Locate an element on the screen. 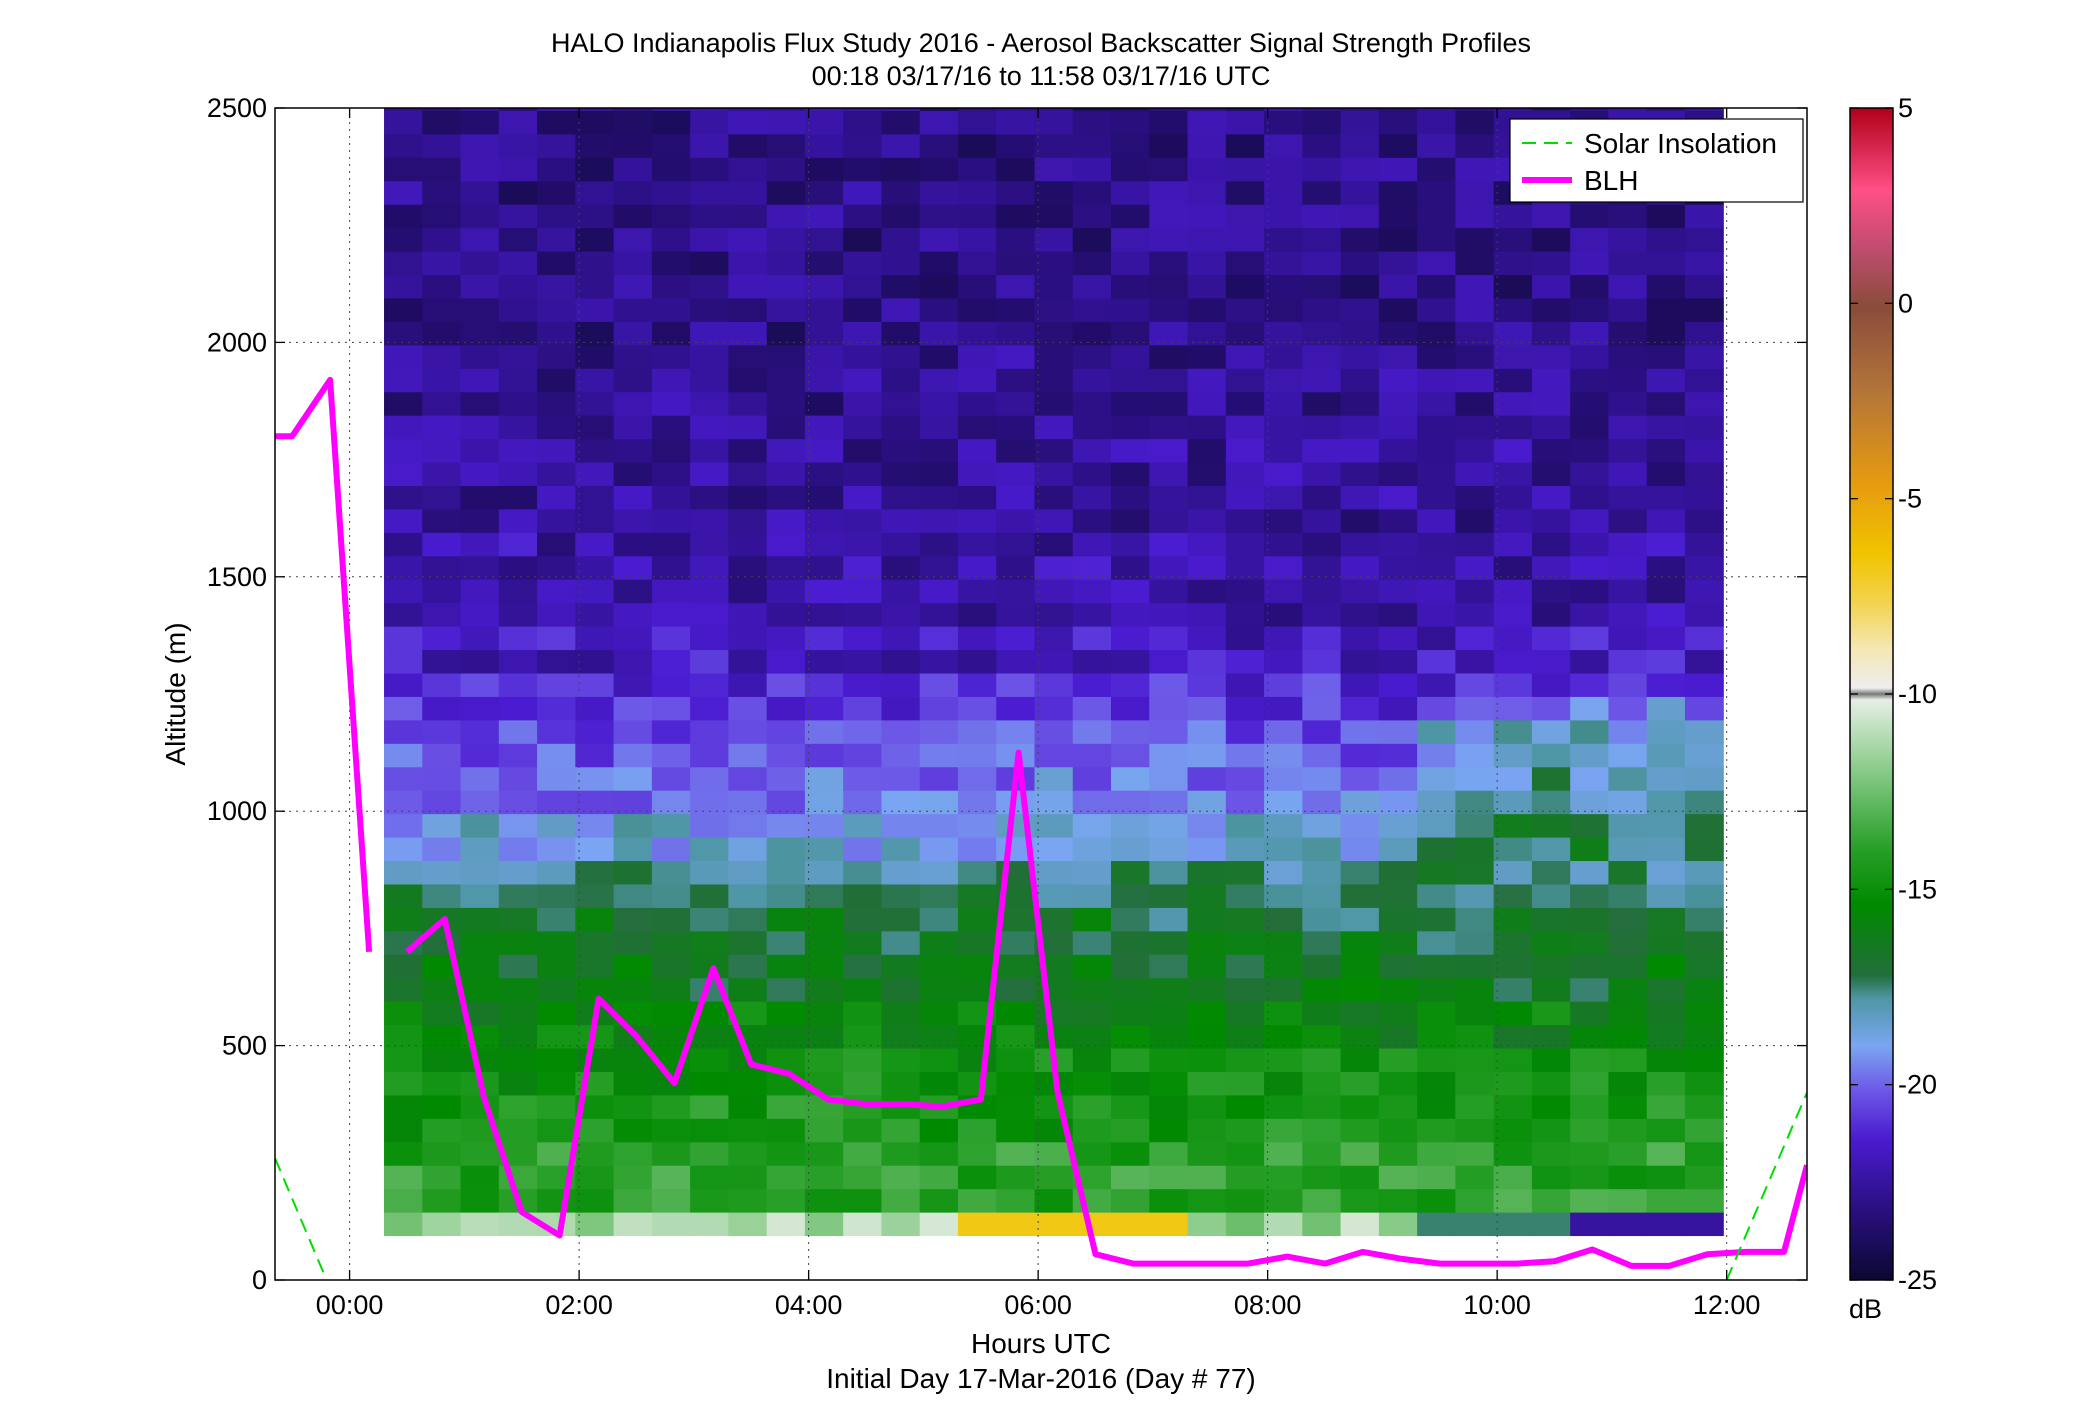 The height and width of the screenshot is (1425, 2098). legend: Solar Insolation BLH is located at coordinates (1656, 160).